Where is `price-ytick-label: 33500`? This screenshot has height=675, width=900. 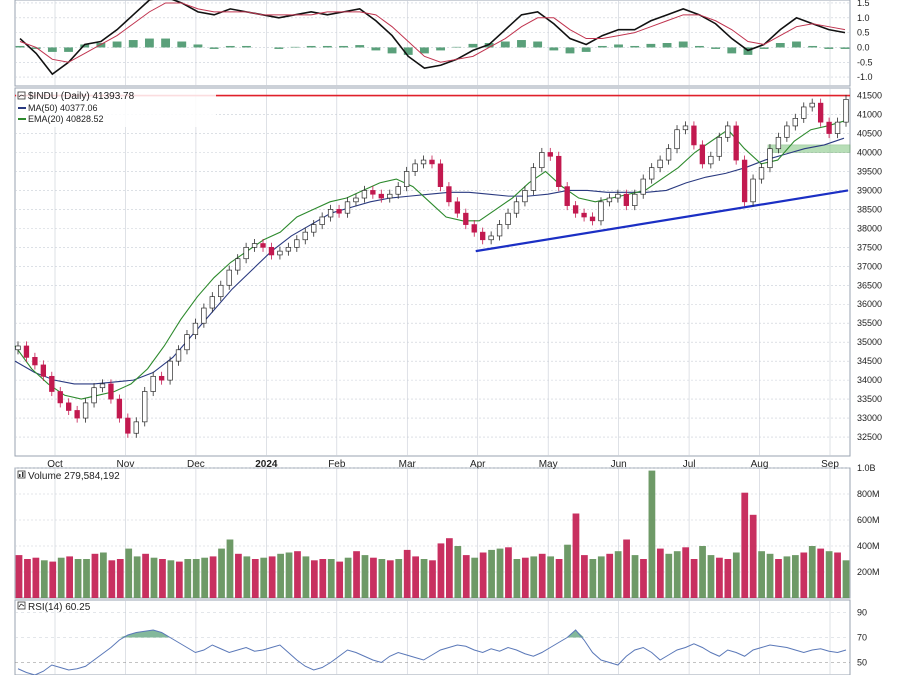 price-ytick-label: 33500 is located at coordinates (869, 399).